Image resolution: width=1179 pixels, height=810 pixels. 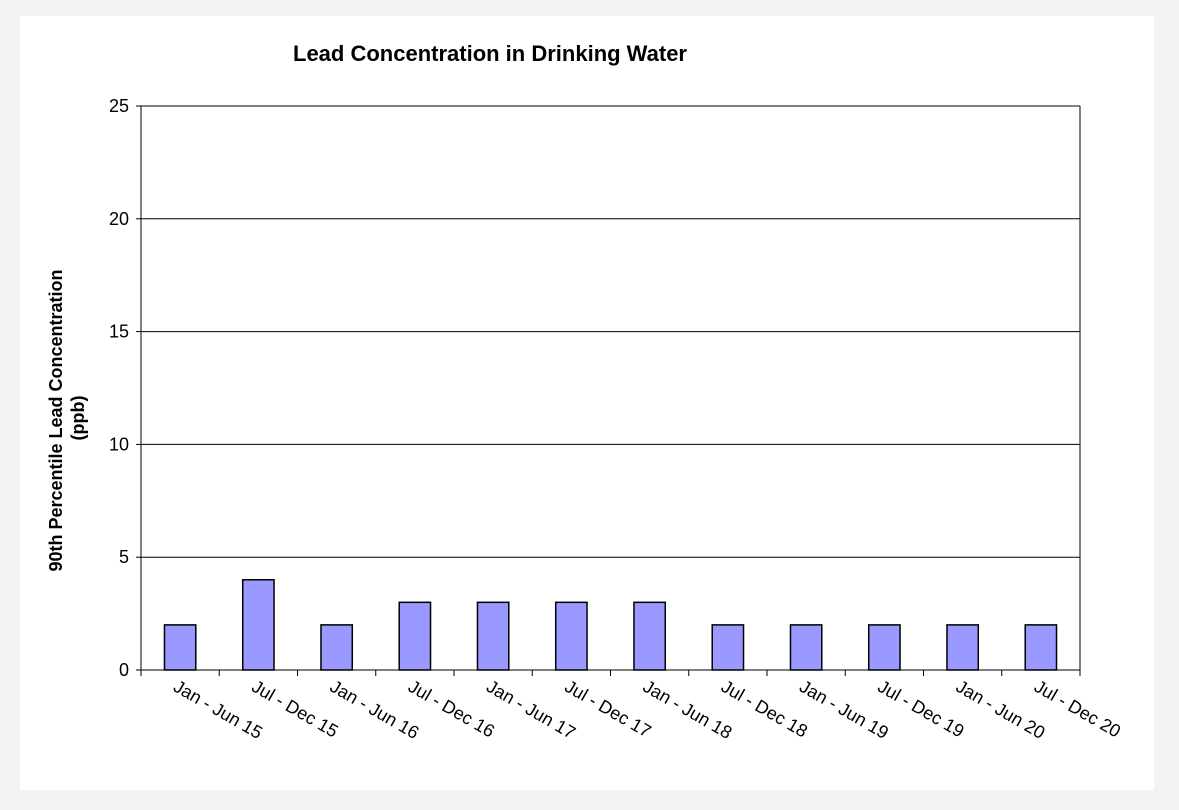 What do you see at coordinates (56, 420) in the screenshot?
I see `y-axis-label-line-1: 90th Percentile Lead Concentration` at bounding box center [56, 420].